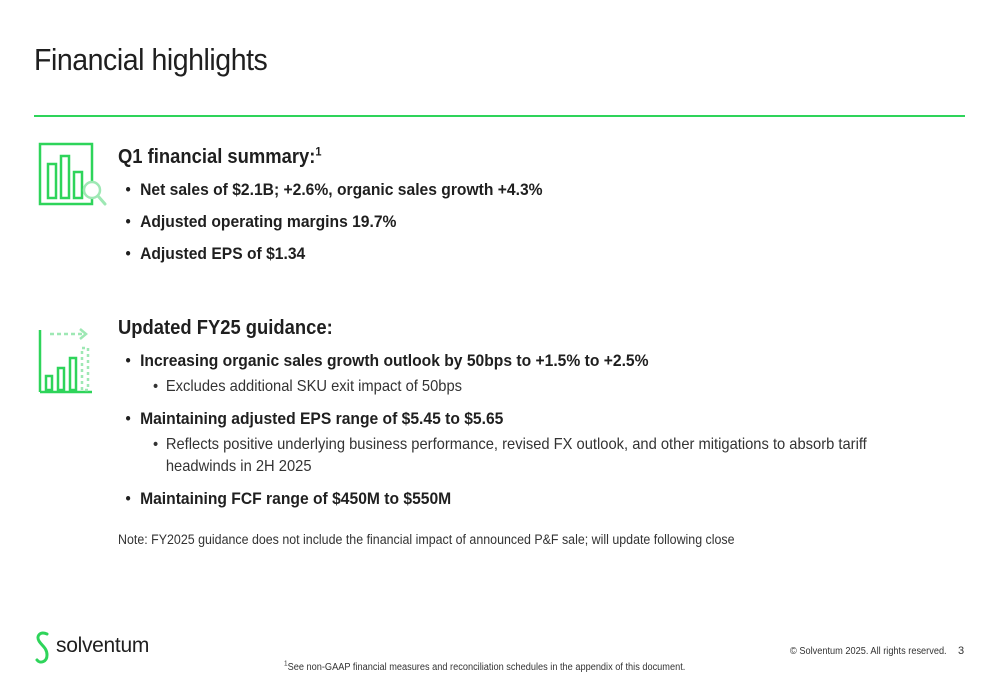 This screenshot has height=685, width=1000. What do you see at coordinates (286, 664) in the screenshot?
I see `footnote-marker: 1` at bounding box center [286, 664].